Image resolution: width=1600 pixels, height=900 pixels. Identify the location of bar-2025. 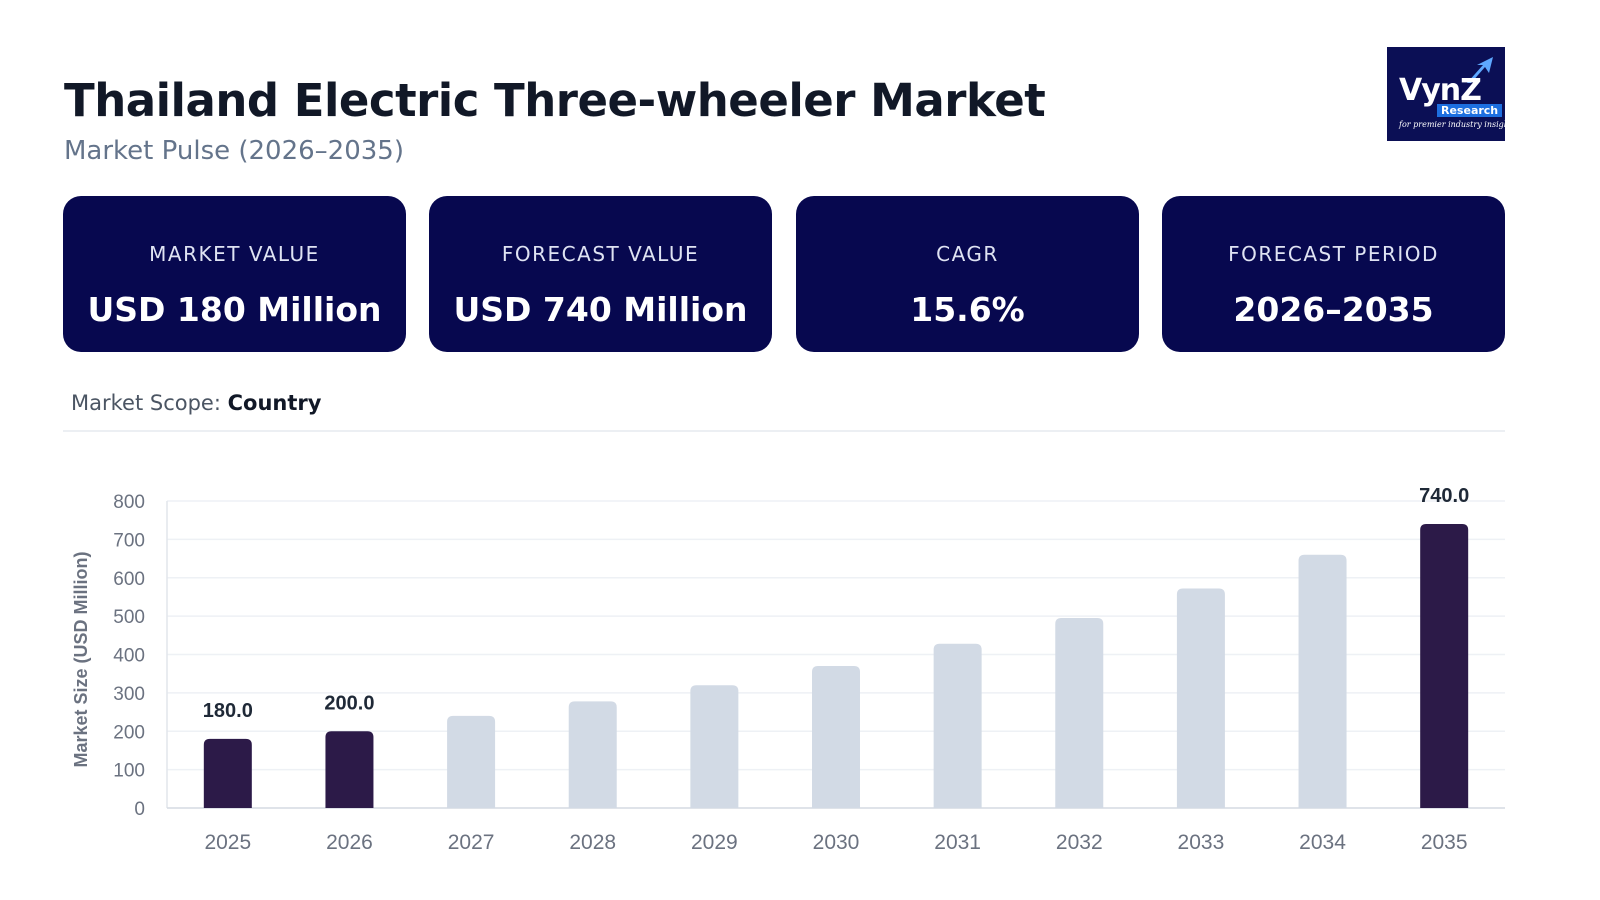
(227, 773).